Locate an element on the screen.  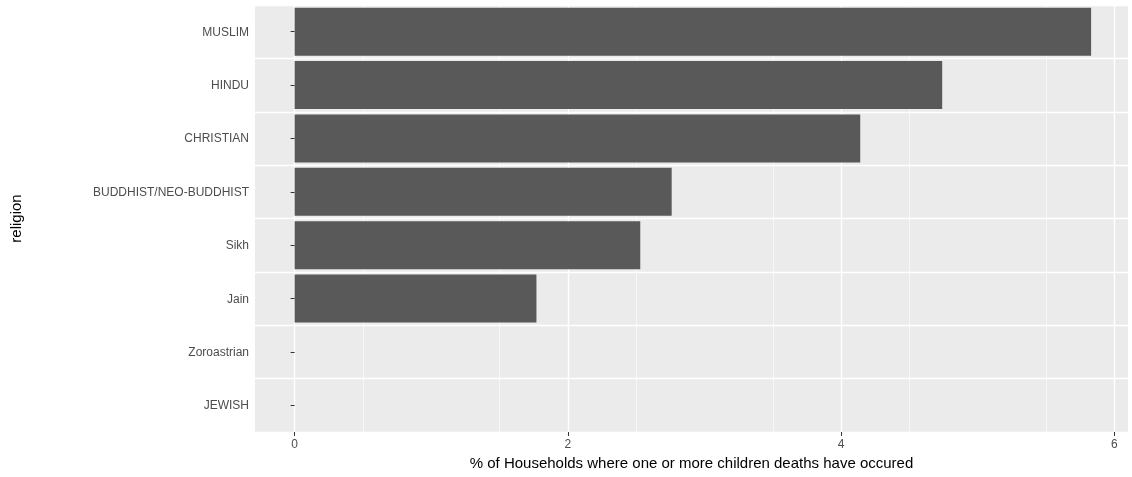
x-tick-label: 4 is located at coordinates (841, 444).